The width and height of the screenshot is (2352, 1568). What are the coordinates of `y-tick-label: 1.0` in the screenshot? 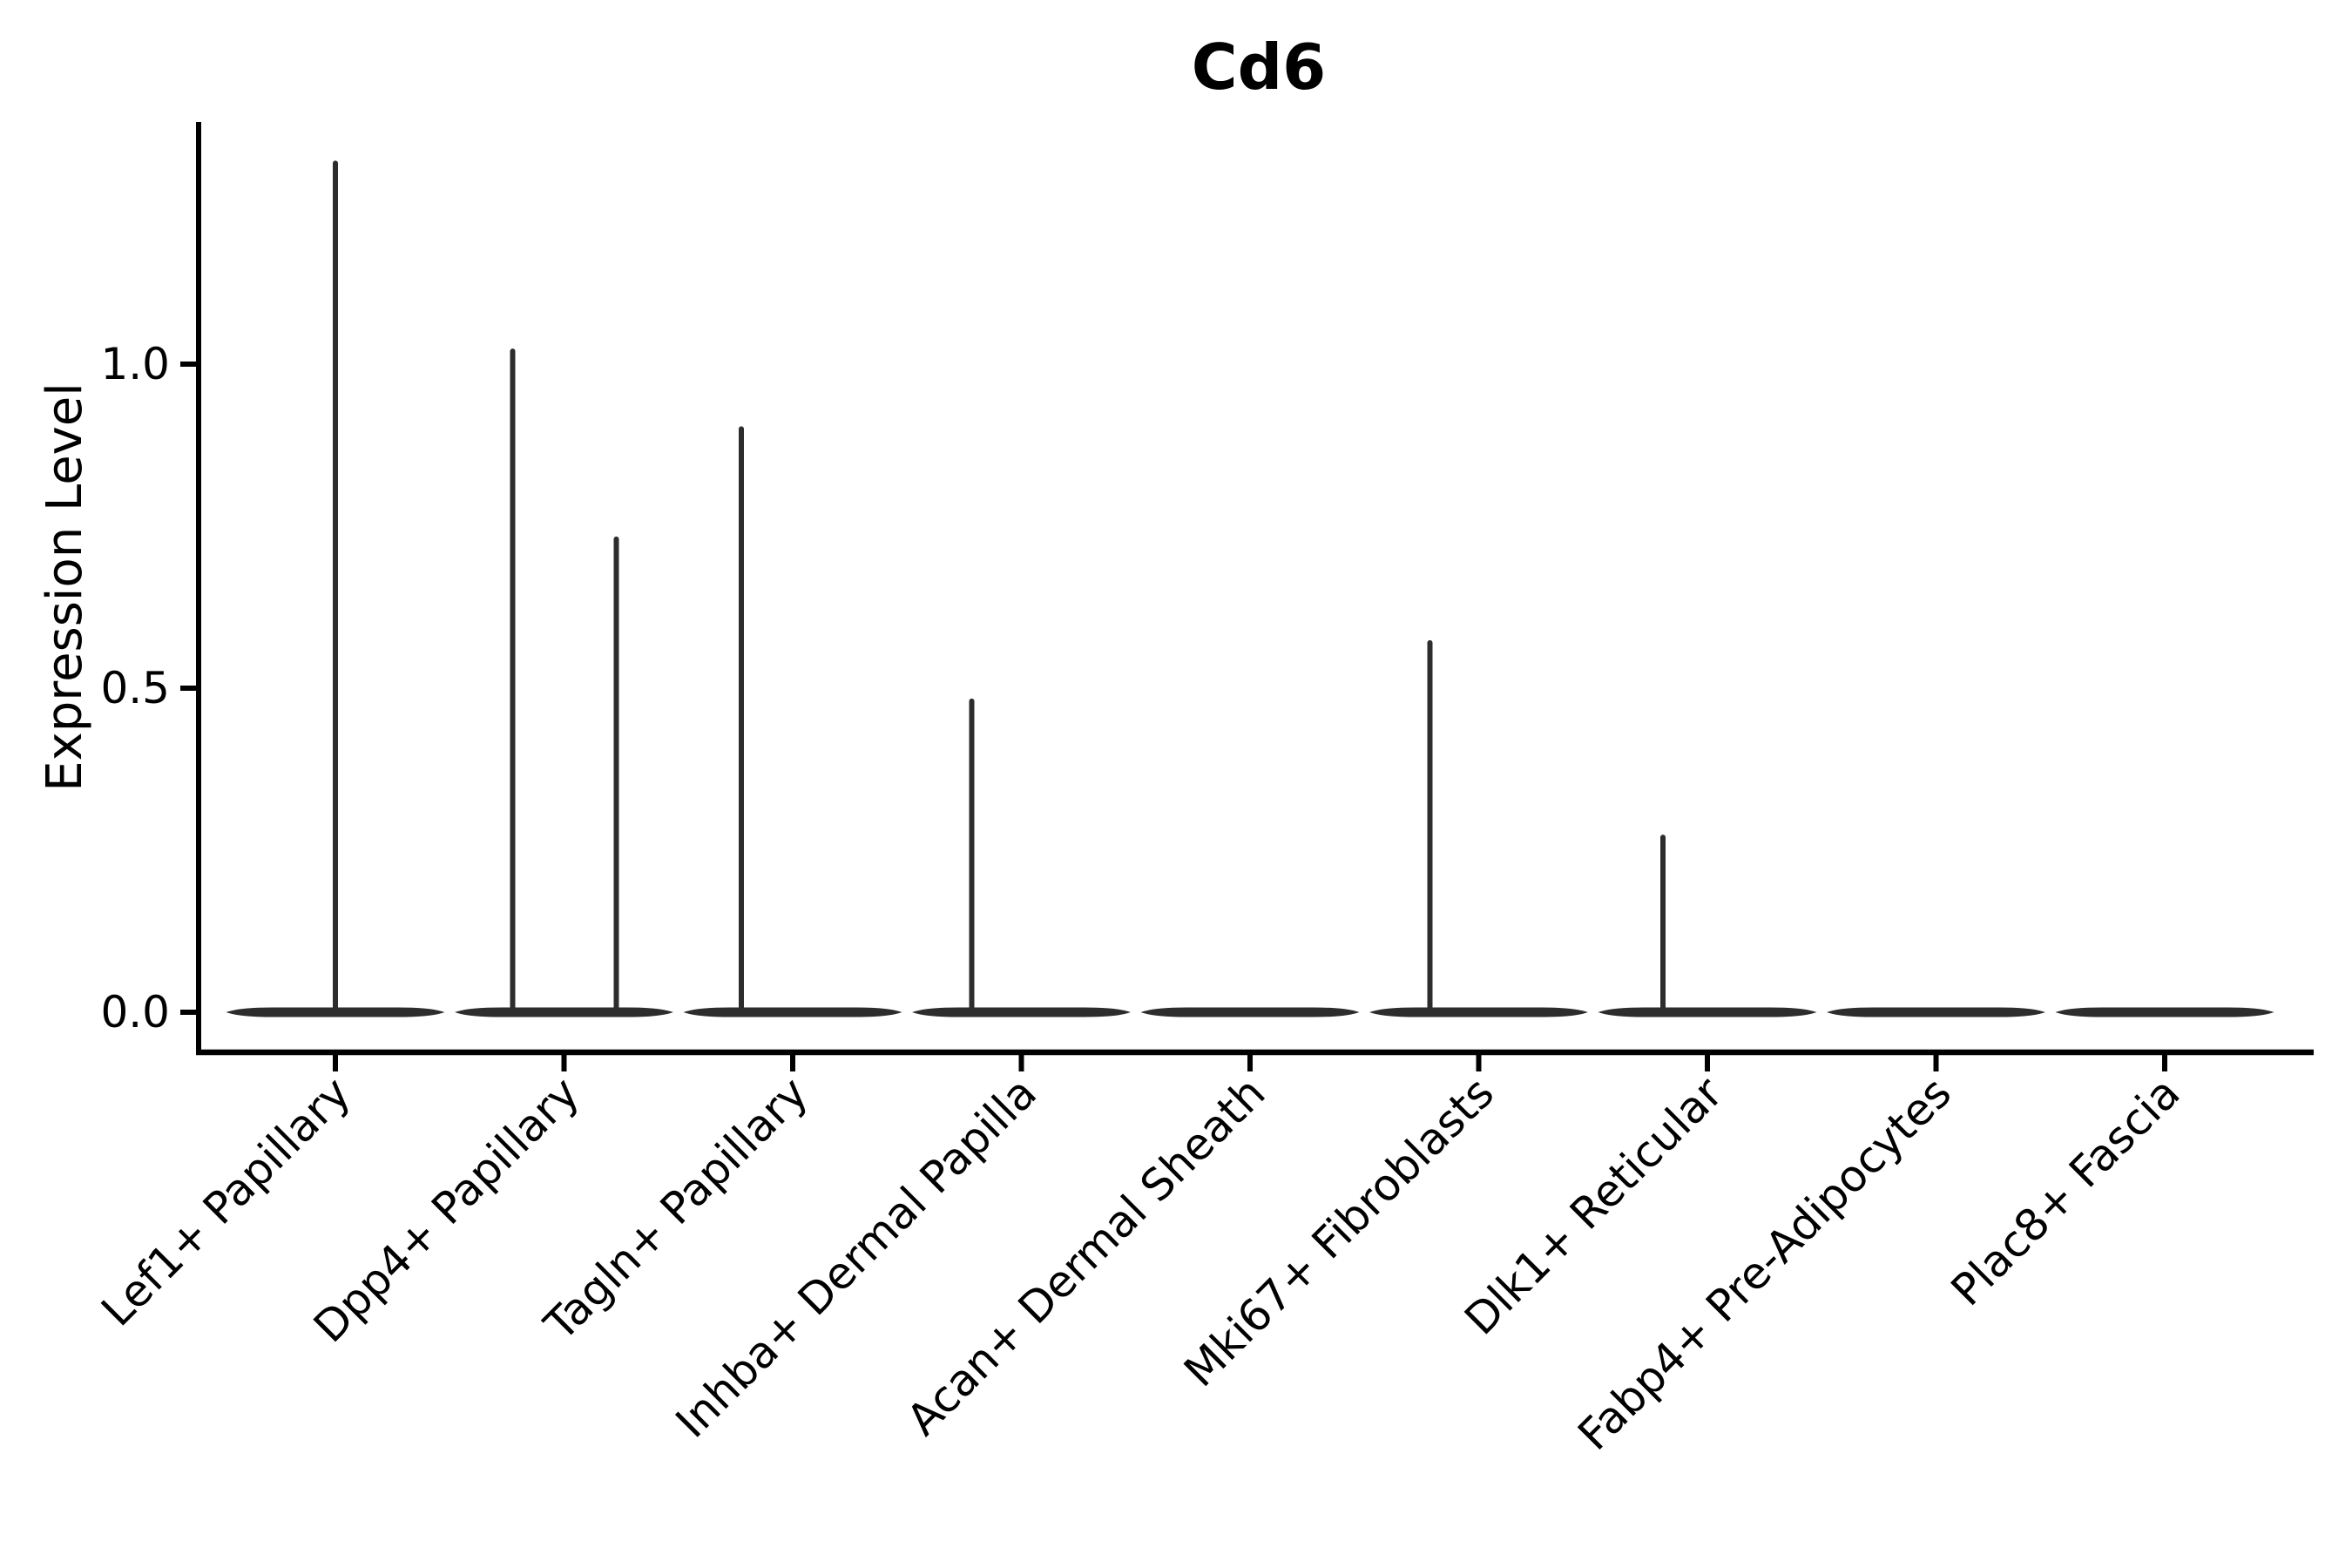 It's located at (135, 364).